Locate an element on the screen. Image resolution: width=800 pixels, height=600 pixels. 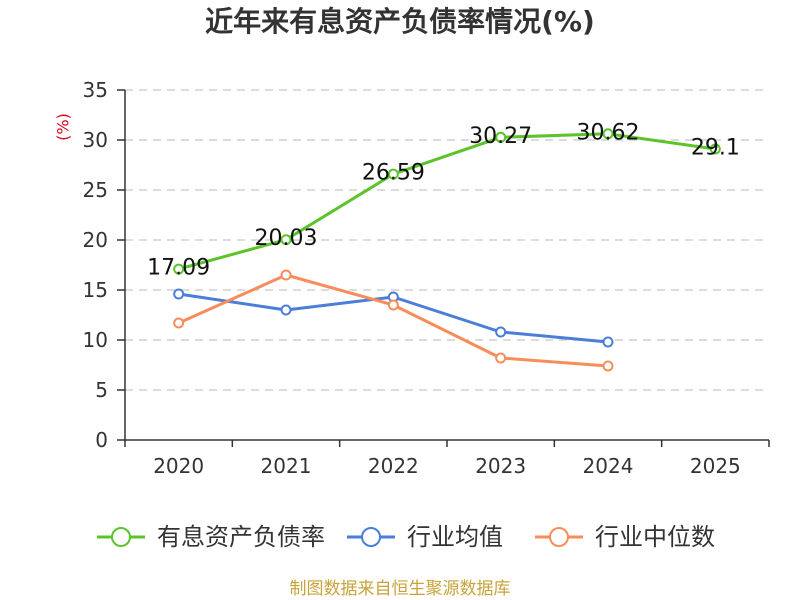
data-label: 30.62 is located at coordinates (608, 132).